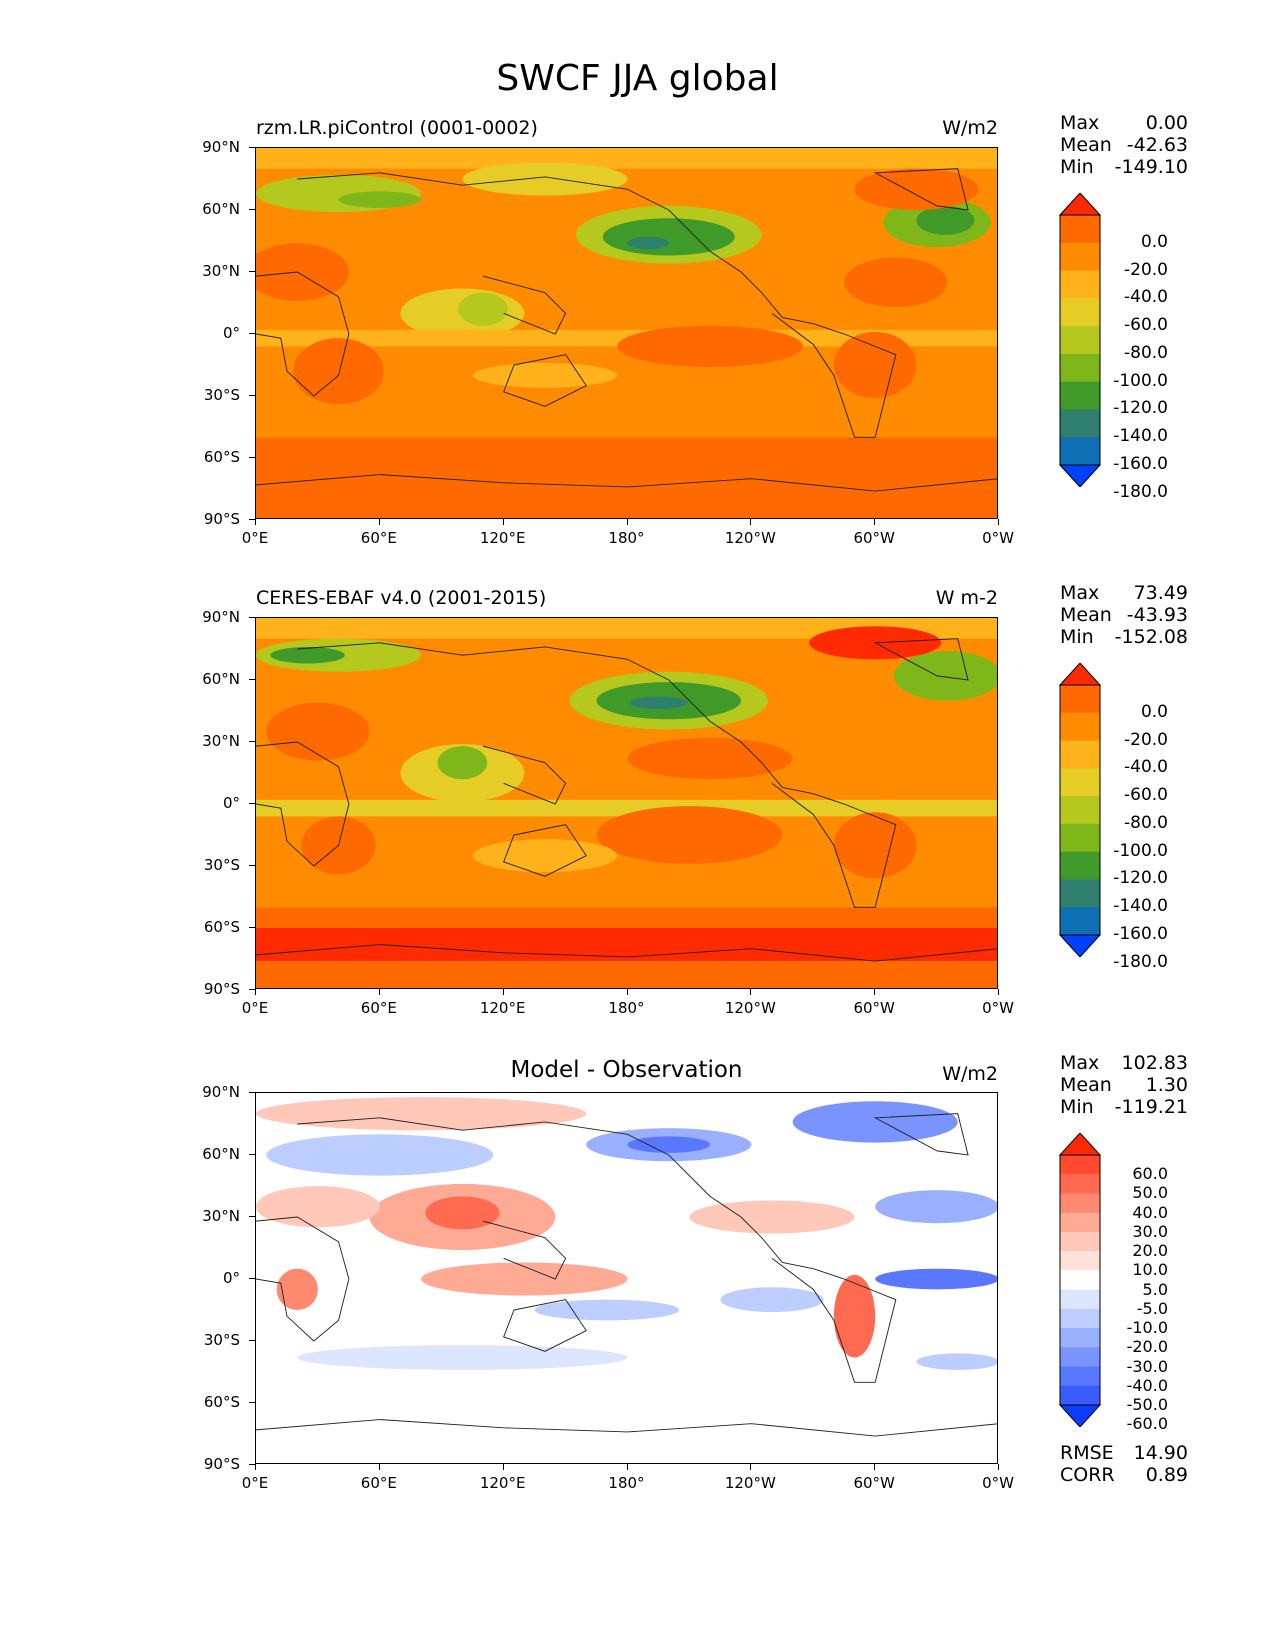 This screenshot has height=1650, width=1275. I want to click on panel-3-field, so click(626, 1278).